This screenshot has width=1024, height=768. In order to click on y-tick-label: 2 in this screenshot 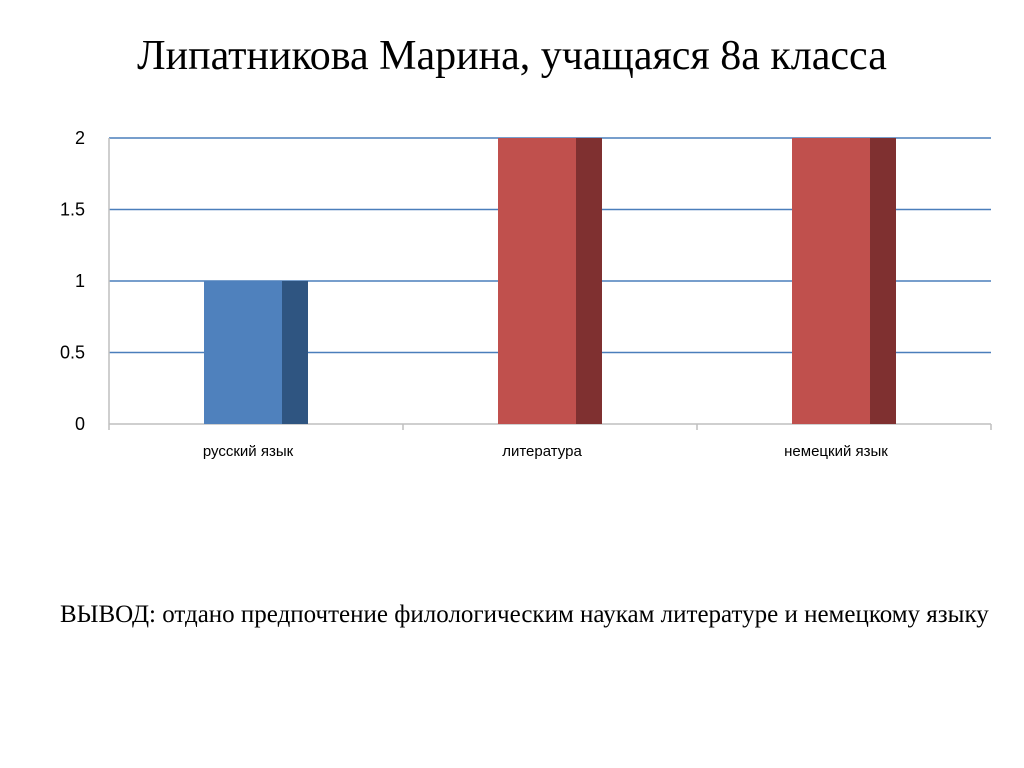, I will do `click(80, 138)`.